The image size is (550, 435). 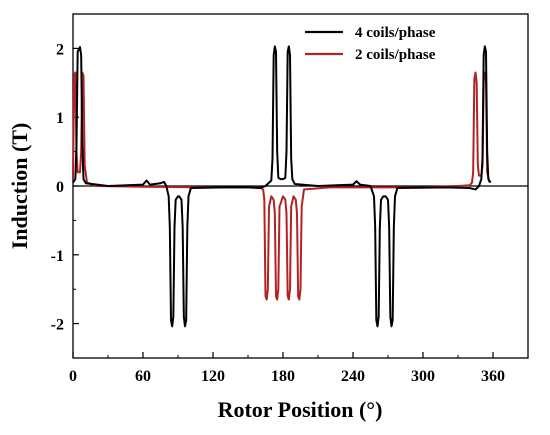 I want to click on x-tick-label: 360, so click(x=493, y=376).